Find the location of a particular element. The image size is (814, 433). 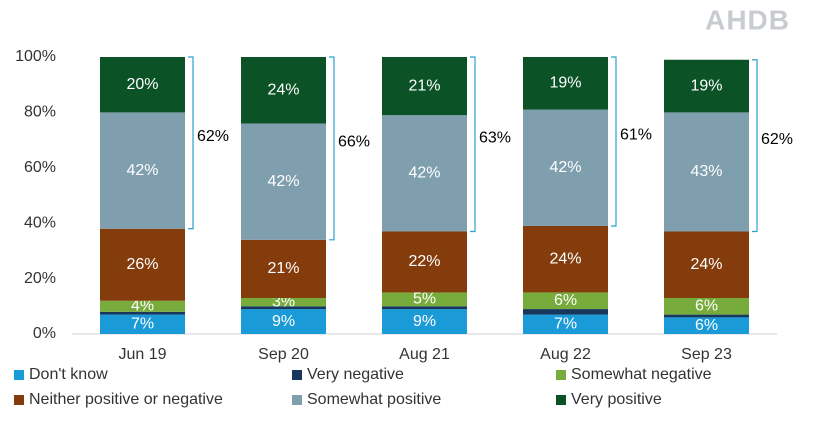

x-tick-label: Sep 23 is located at coordinates (706, 354).